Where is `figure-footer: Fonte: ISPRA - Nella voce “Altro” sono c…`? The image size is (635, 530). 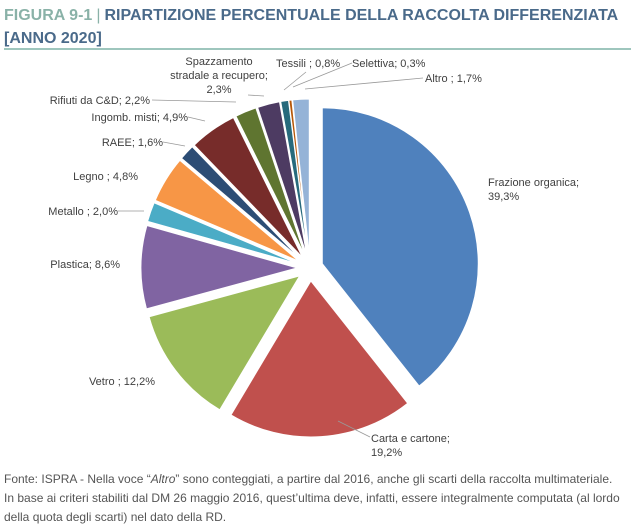
figure-footer: Fonte: ISPRA - Nella voce “Altro” sono c… is located at coordinates (317, 498).